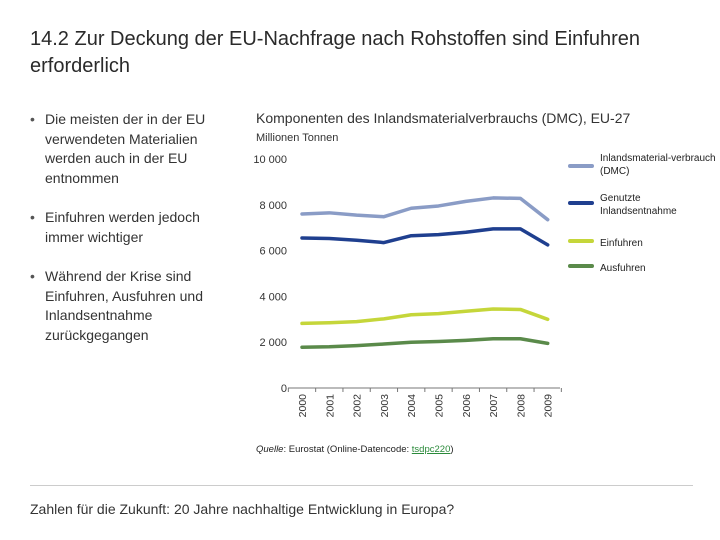 The image size is (720, 540). Describe the element at coordinates (658, 165) in the screenshot. I see `legend-label: Inlandsmaterial-verbrauch (DMC)` at that location.